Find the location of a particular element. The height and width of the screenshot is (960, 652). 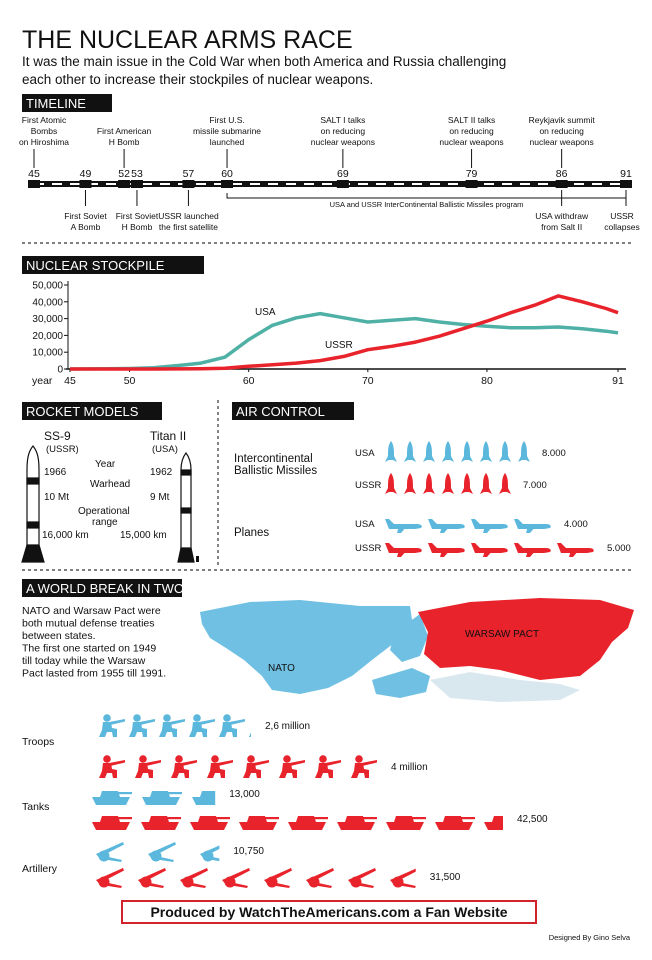

value-label: 4 million is located at coordinates (409, 767).